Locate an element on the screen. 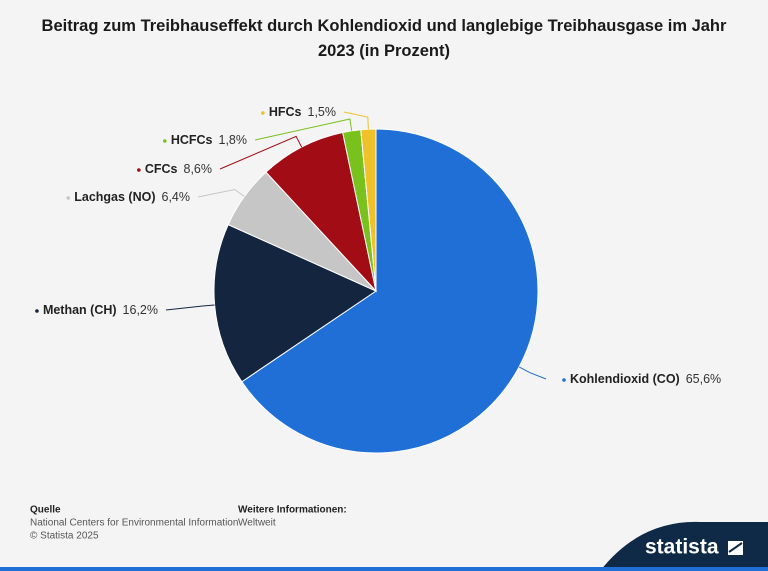  bottom-bar is located at coordinates (384, 569).